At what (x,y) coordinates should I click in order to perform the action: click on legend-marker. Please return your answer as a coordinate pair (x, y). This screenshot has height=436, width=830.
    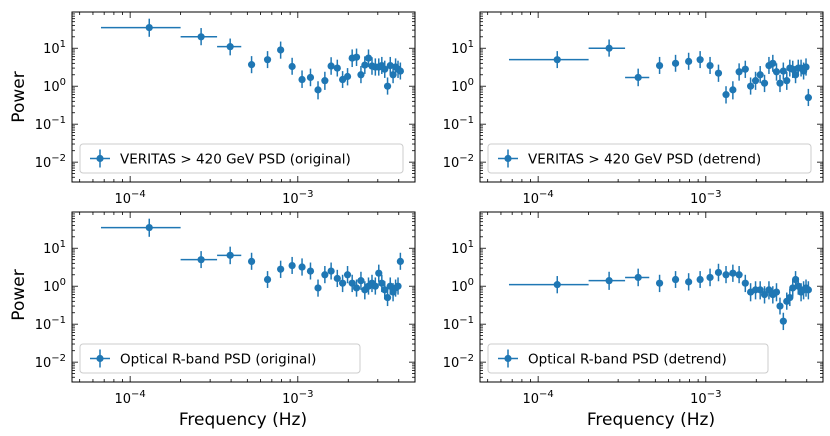
    Looking at the image, I should click on (508, 358).